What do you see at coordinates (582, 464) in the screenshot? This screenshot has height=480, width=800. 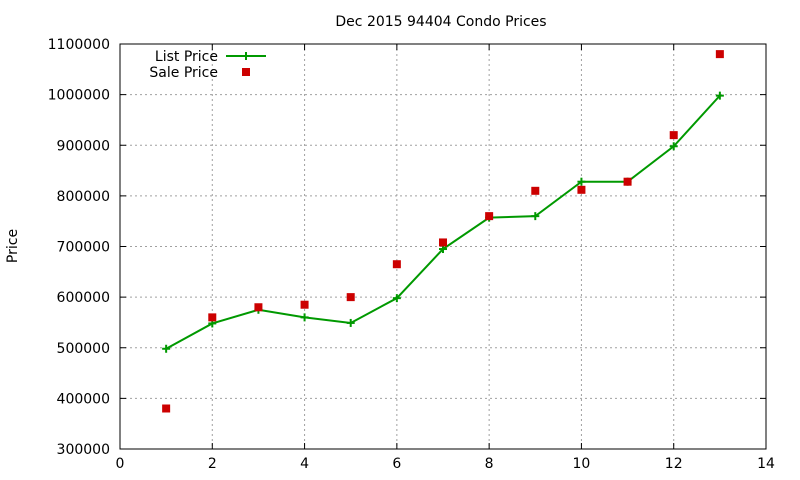 I see `x-tick-label: 10` at bounding box center [582, 464].